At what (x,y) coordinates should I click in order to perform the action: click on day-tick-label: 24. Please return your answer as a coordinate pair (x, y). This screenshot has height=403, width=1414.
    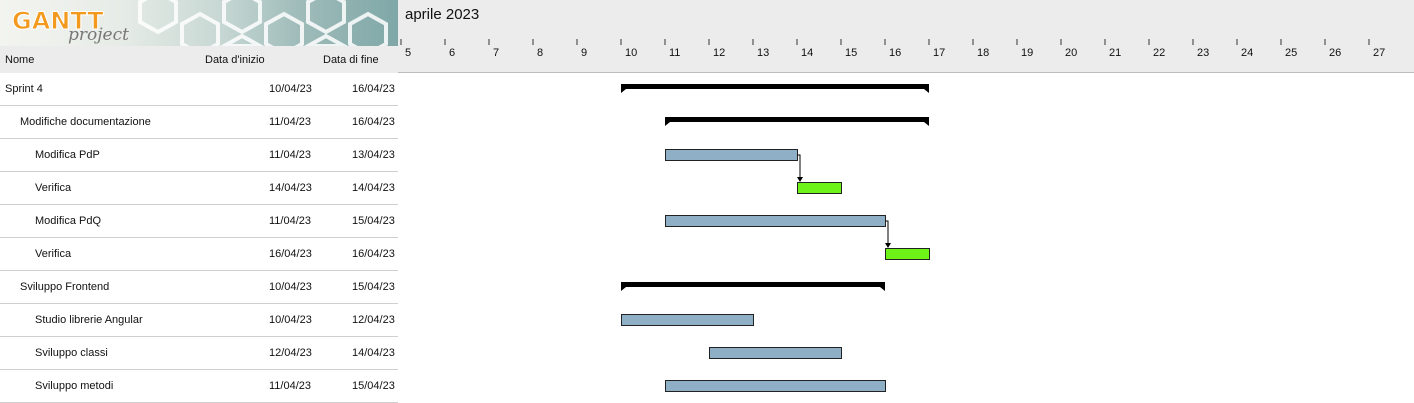
    Looking at the image, I should click on (1247, 53).